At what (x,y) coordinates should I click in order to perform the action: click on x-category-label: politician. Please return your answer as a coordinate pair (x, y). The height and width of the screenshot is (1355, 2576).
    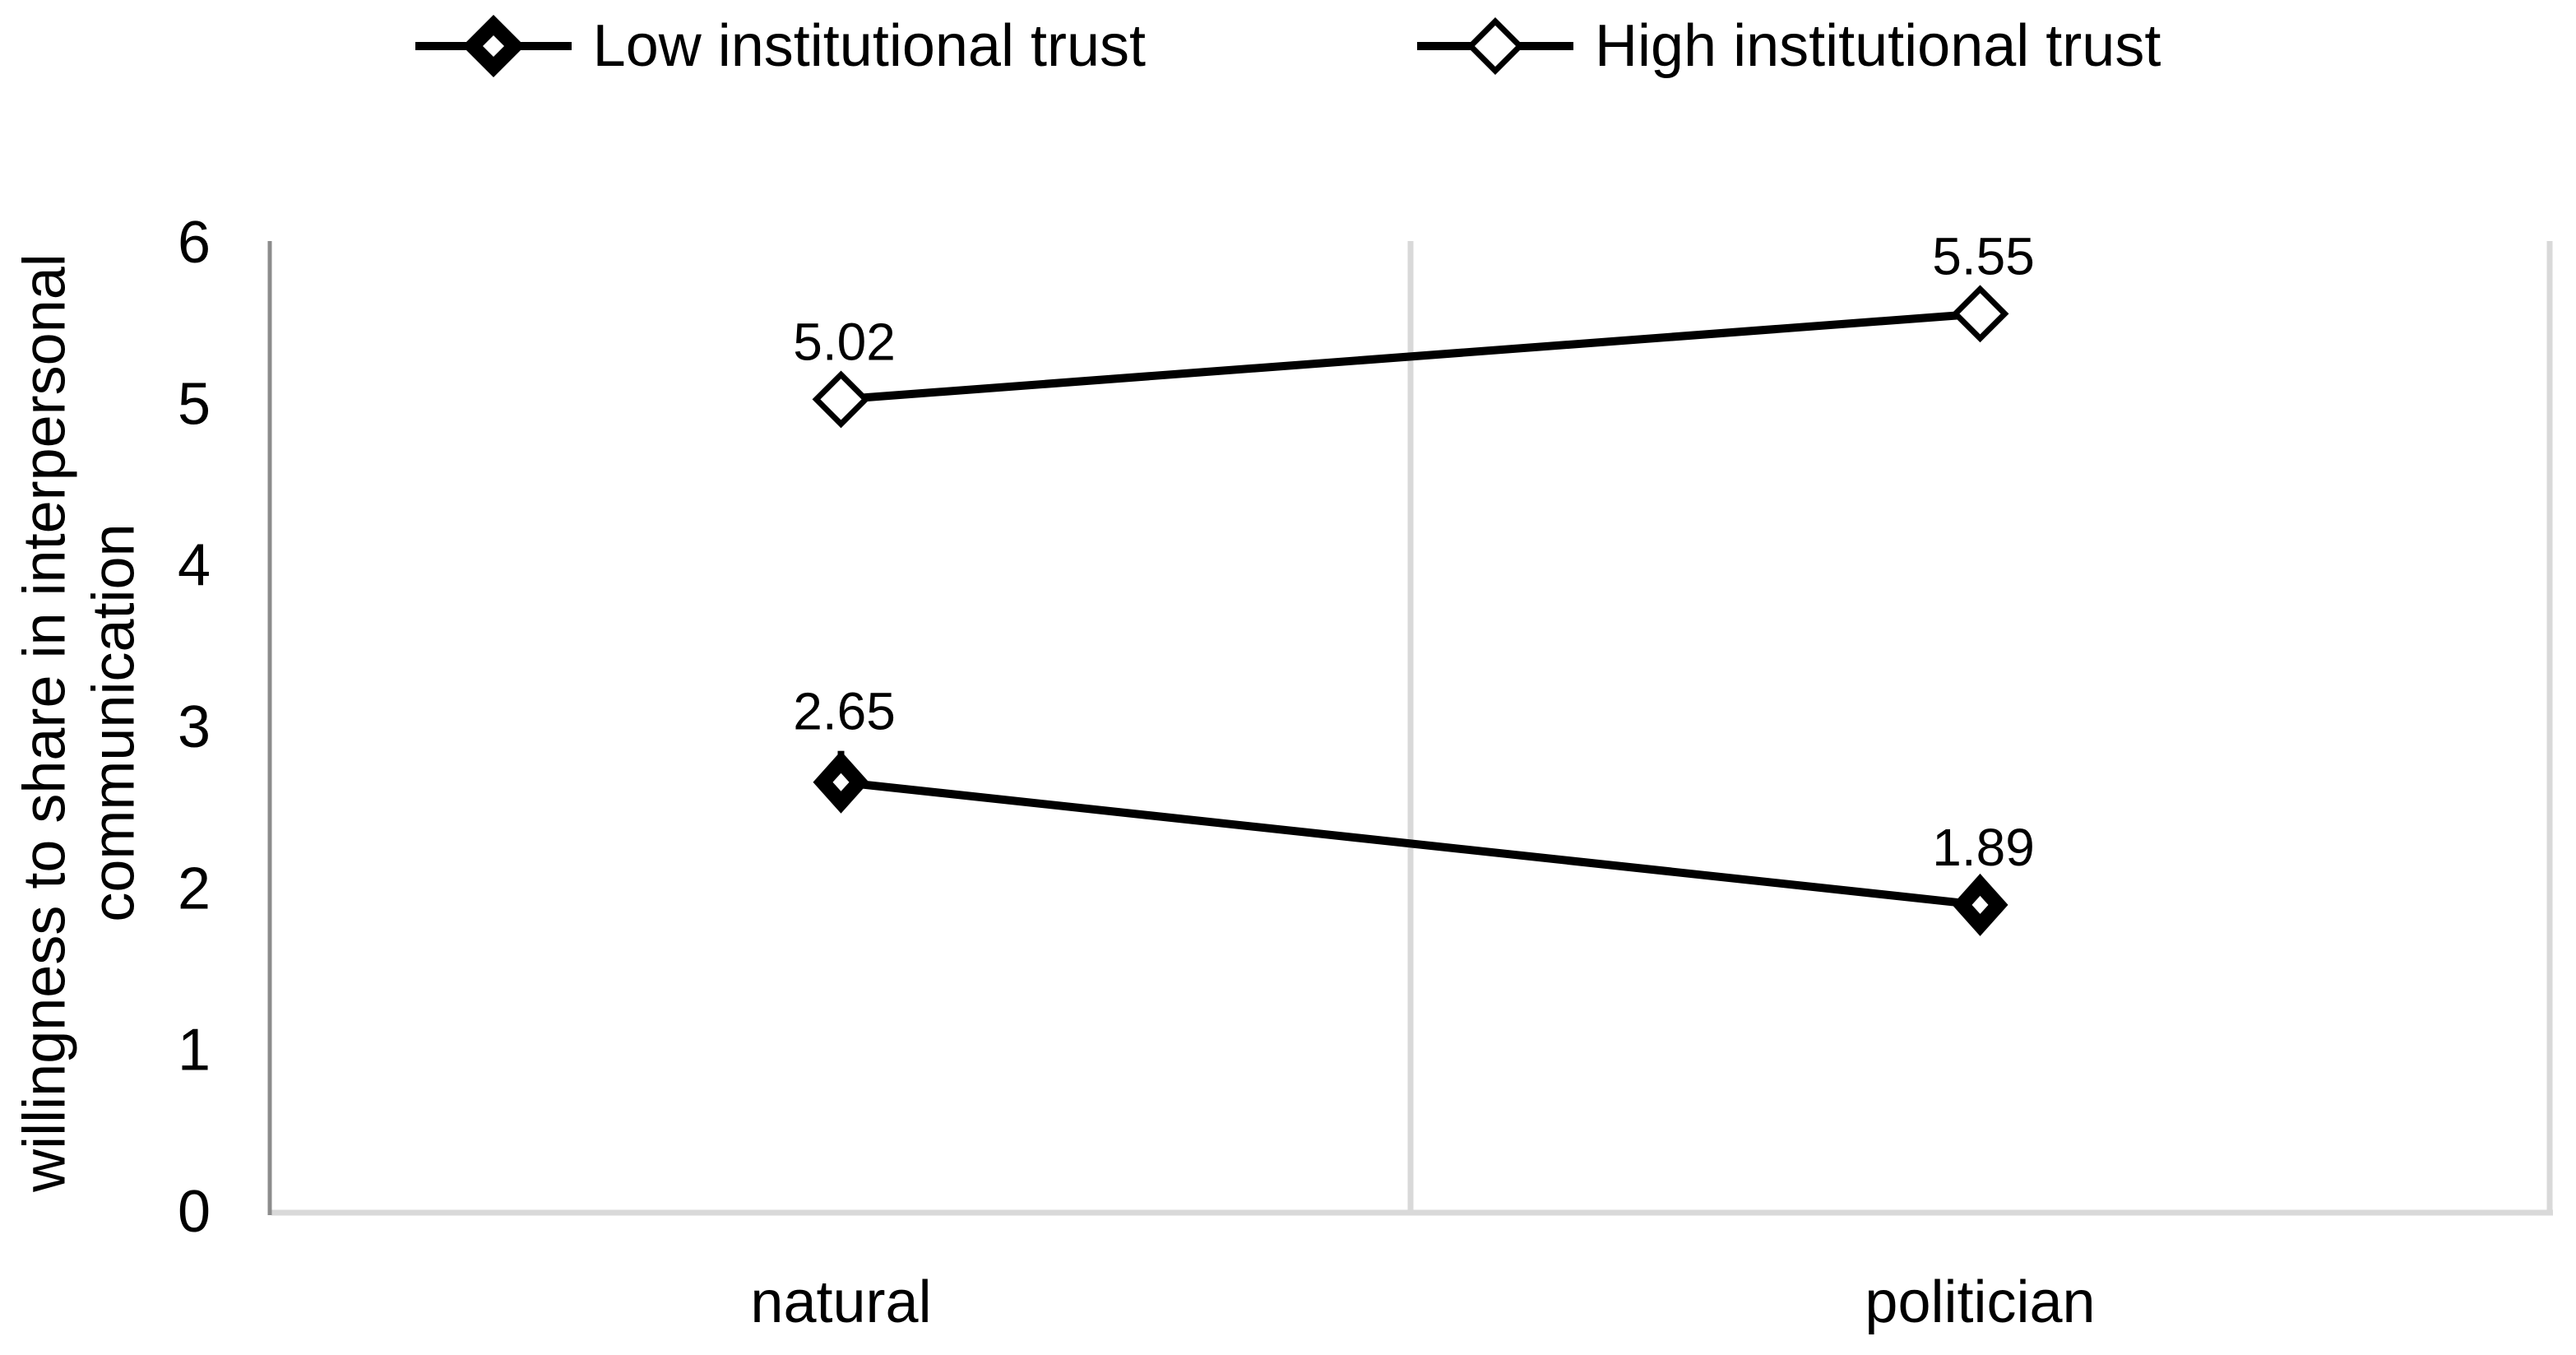
    Looking at the image, I should click on (1980, 1302).